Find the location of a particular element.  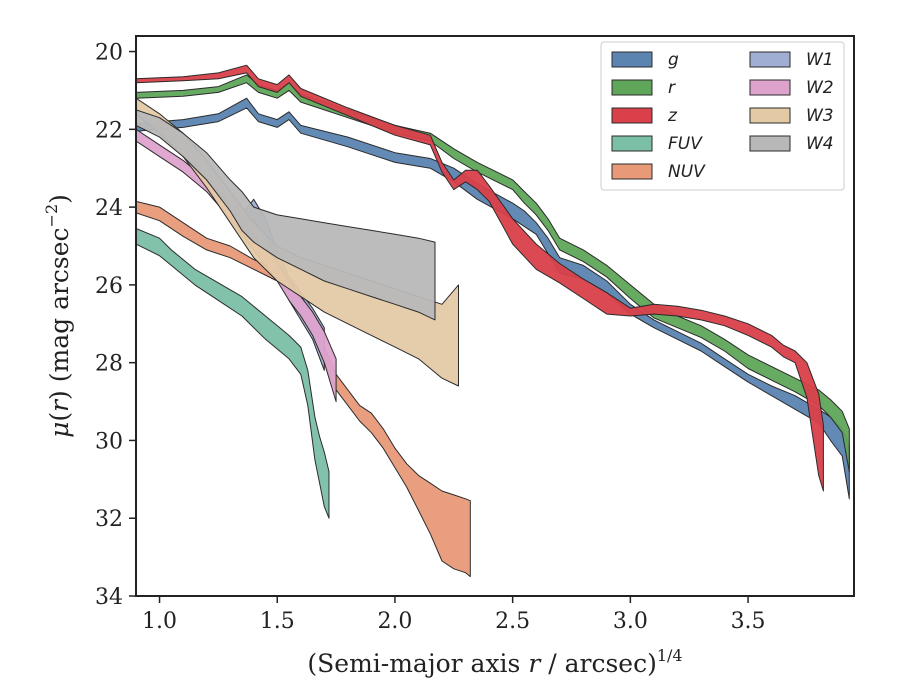

y-tick-label: 20 is located at coordinates (109, 53).